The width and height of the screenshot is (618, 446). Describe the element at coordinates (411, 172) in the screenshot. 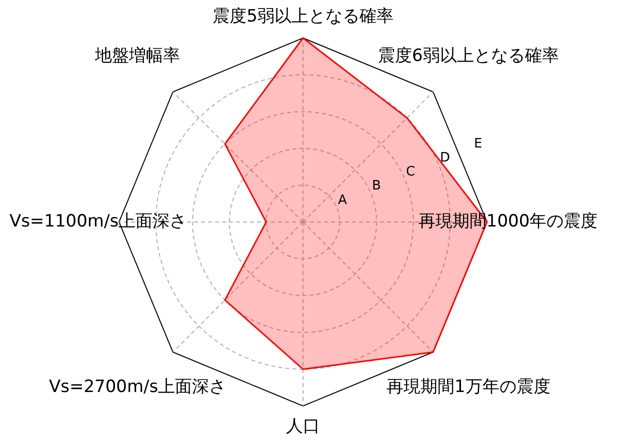

I see `y-tick-label: C` at that location.